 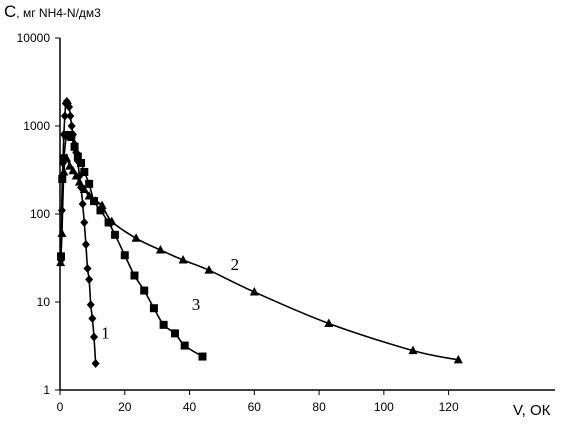 I want to click on series-1-label: 1, so click(x=105, y=333).